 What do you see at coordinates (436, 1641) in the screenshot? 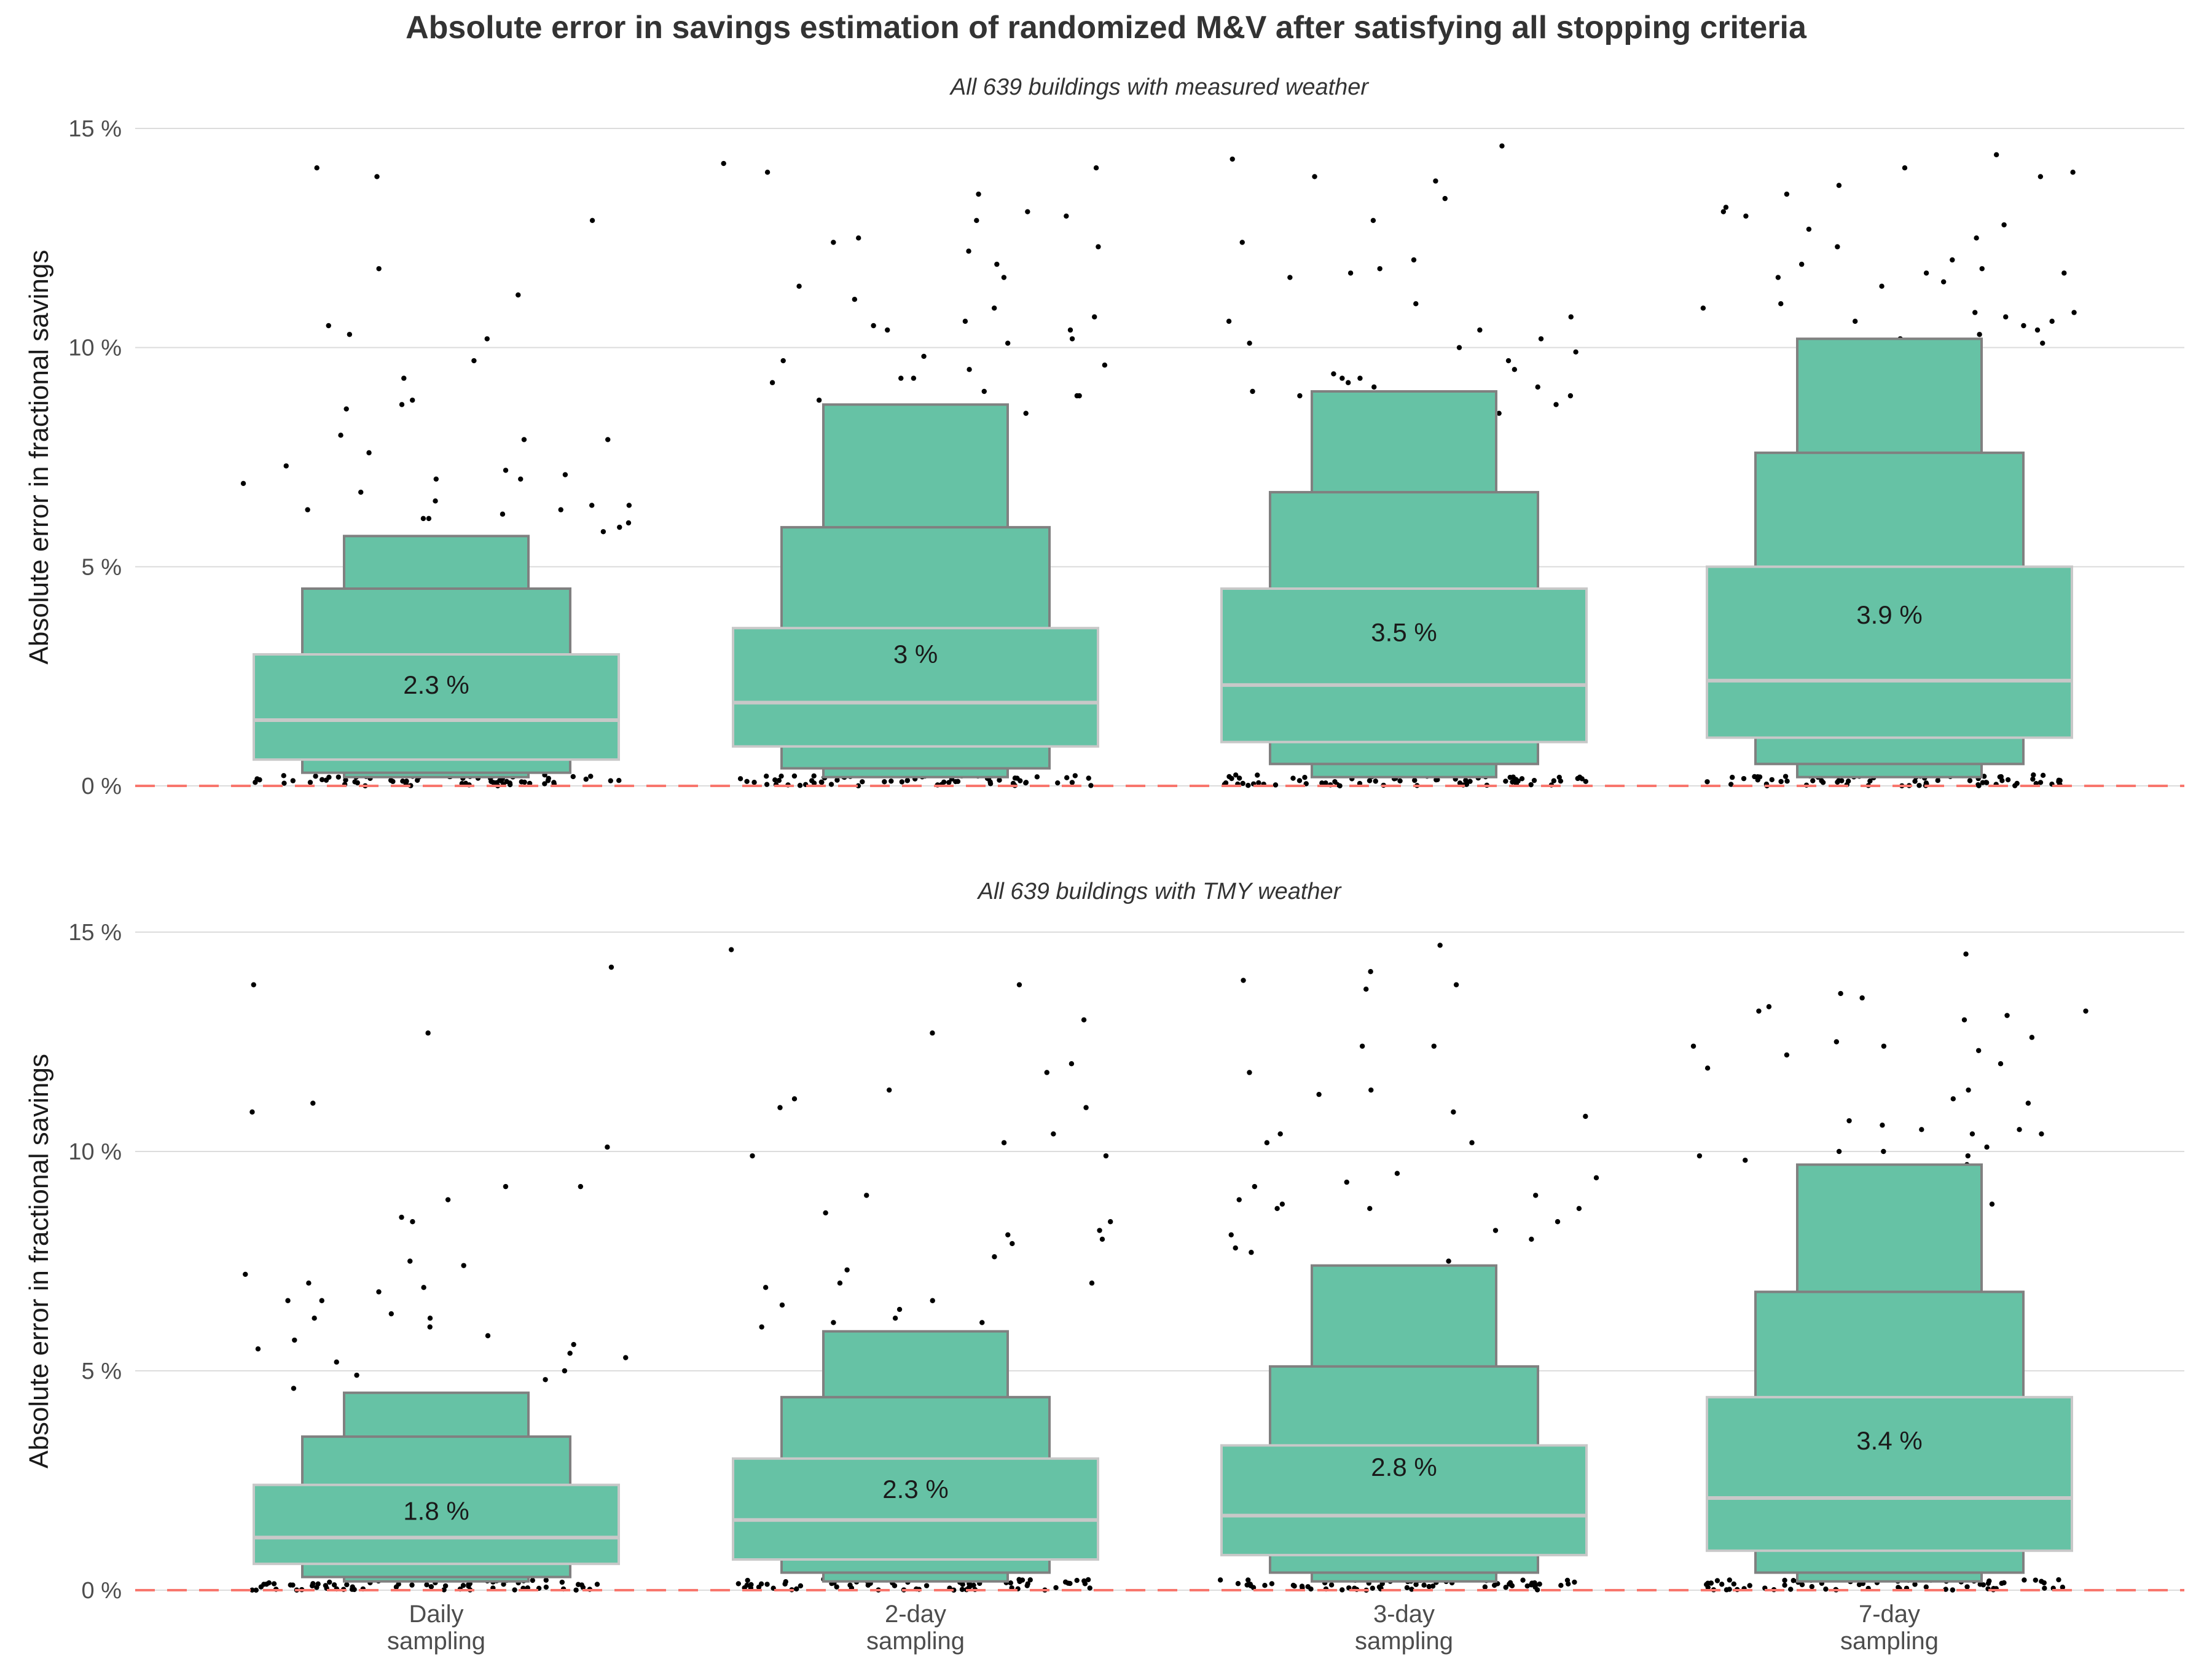
I see `x-tick-label-line2: sampling` at bounding box center [436, 1641].